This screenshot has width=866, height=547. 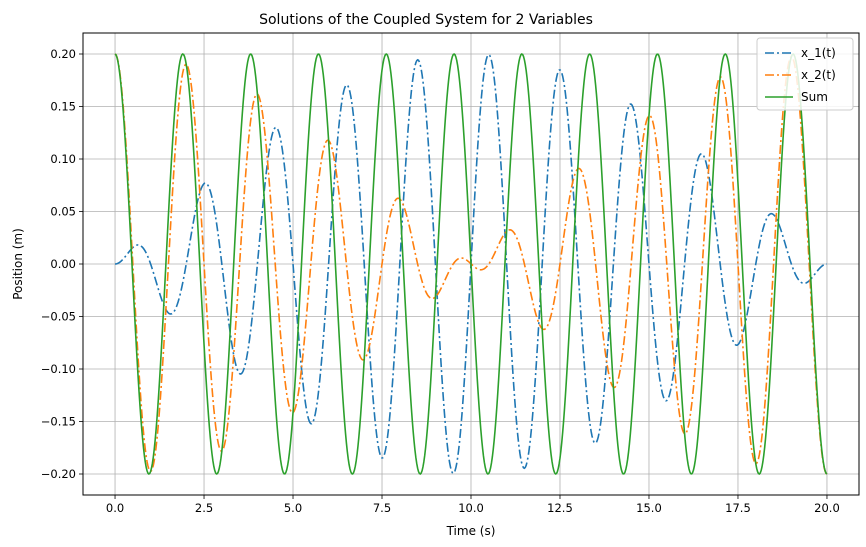 I want to click on x-tick-label: 20.0, so click(x=827, y=508).